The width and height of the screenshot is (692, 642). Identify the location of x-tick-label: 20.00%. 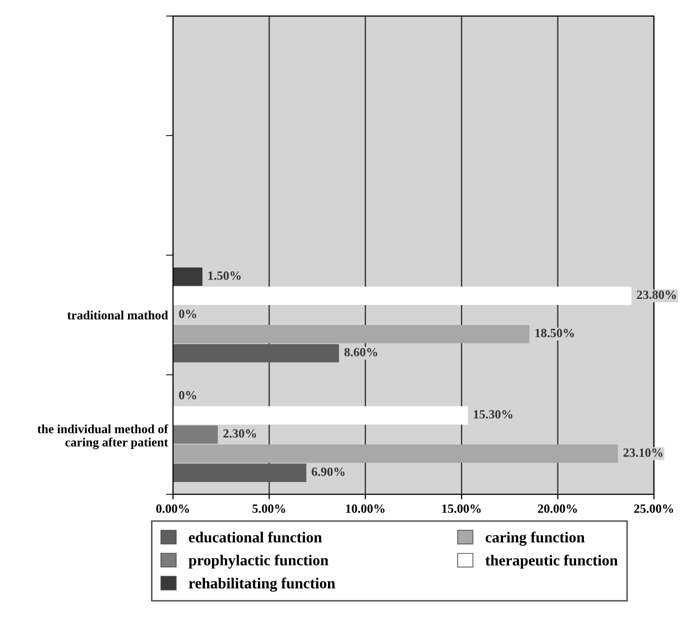
(557, 508).